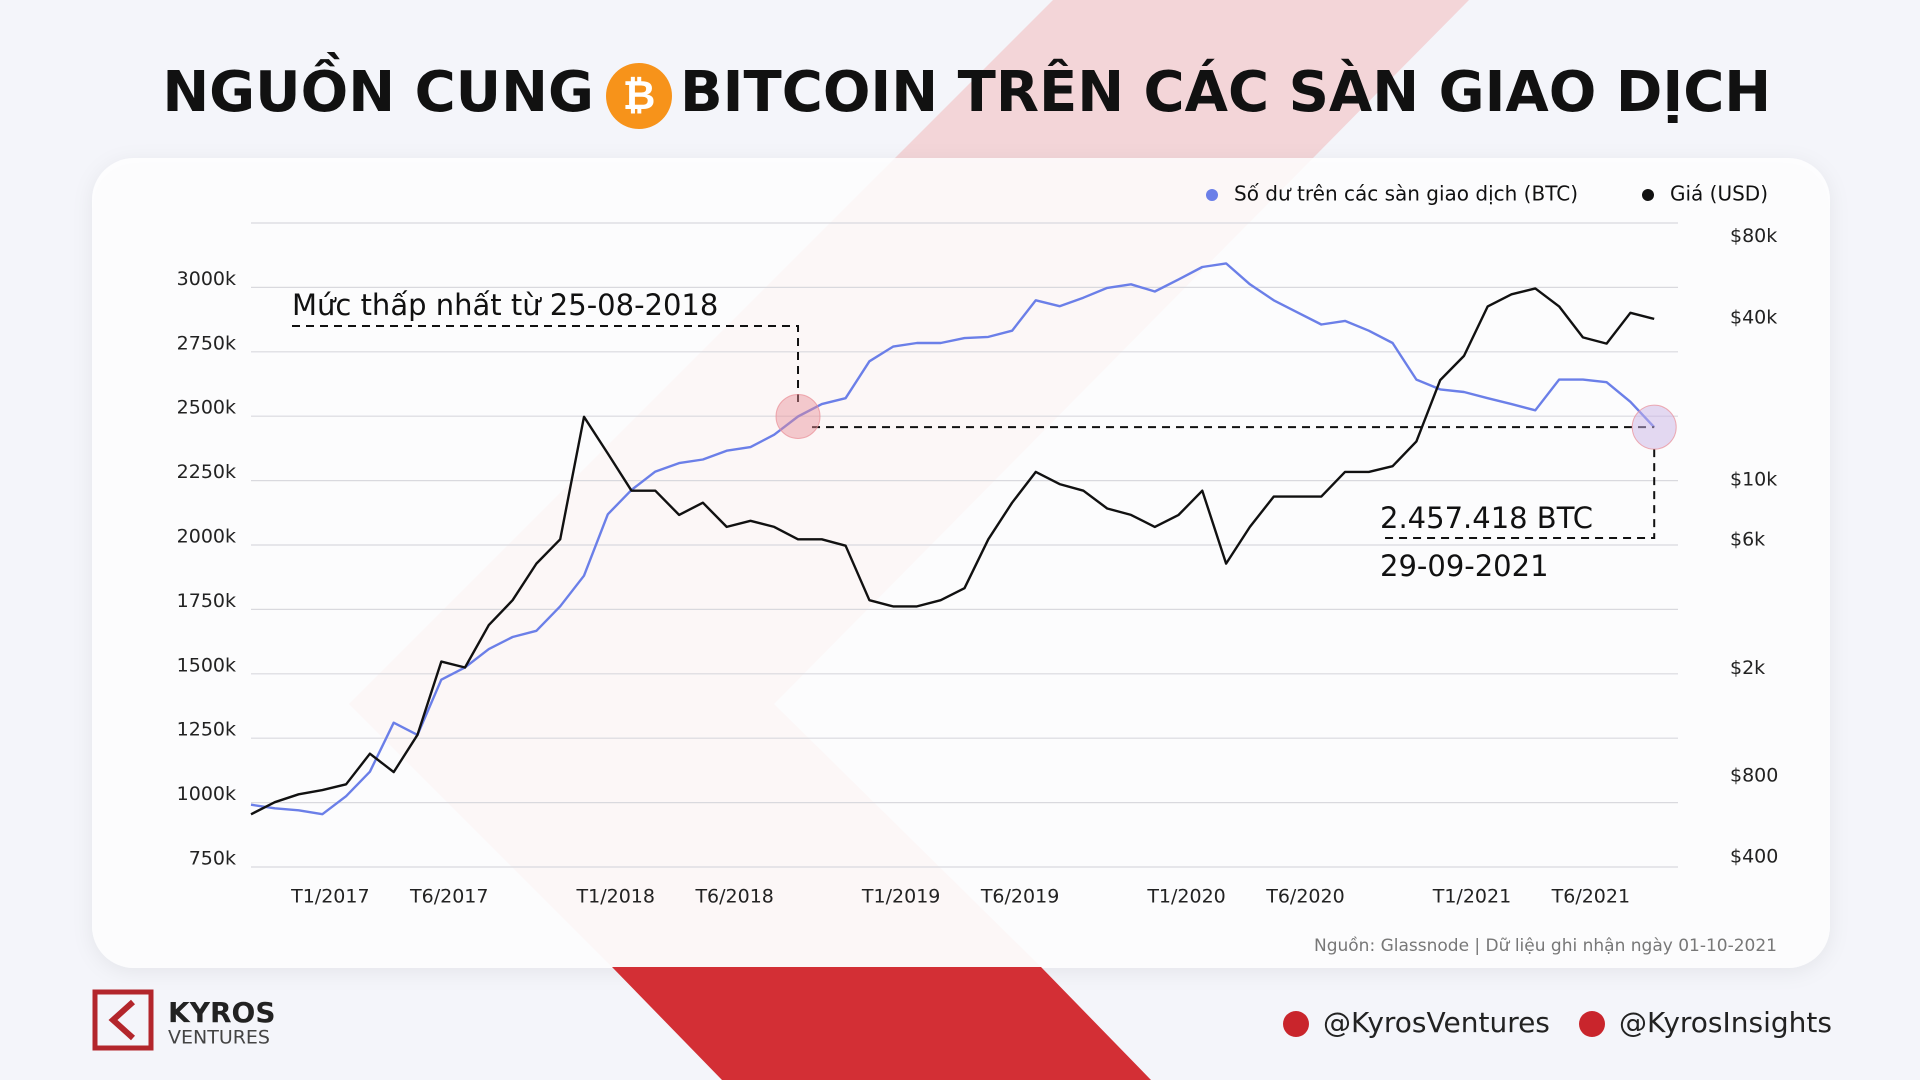 Image resolution: width=1920 pixels, height=1080 pixels. I want to click on legend-label: Giá (USD), so click(1719, 194).